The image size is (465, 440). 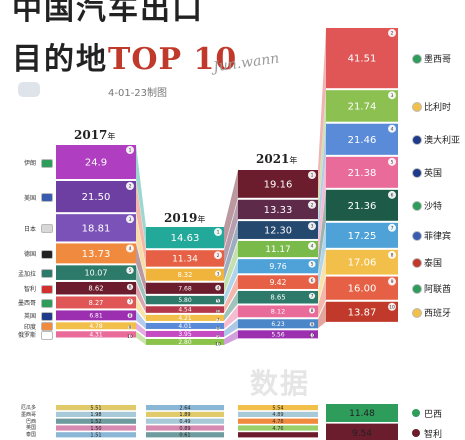 What do you see at coordinates (184, 408) in the screenshot?
I see `bottom-value-2019-1: 2.64` at bounding box center [184, 408].